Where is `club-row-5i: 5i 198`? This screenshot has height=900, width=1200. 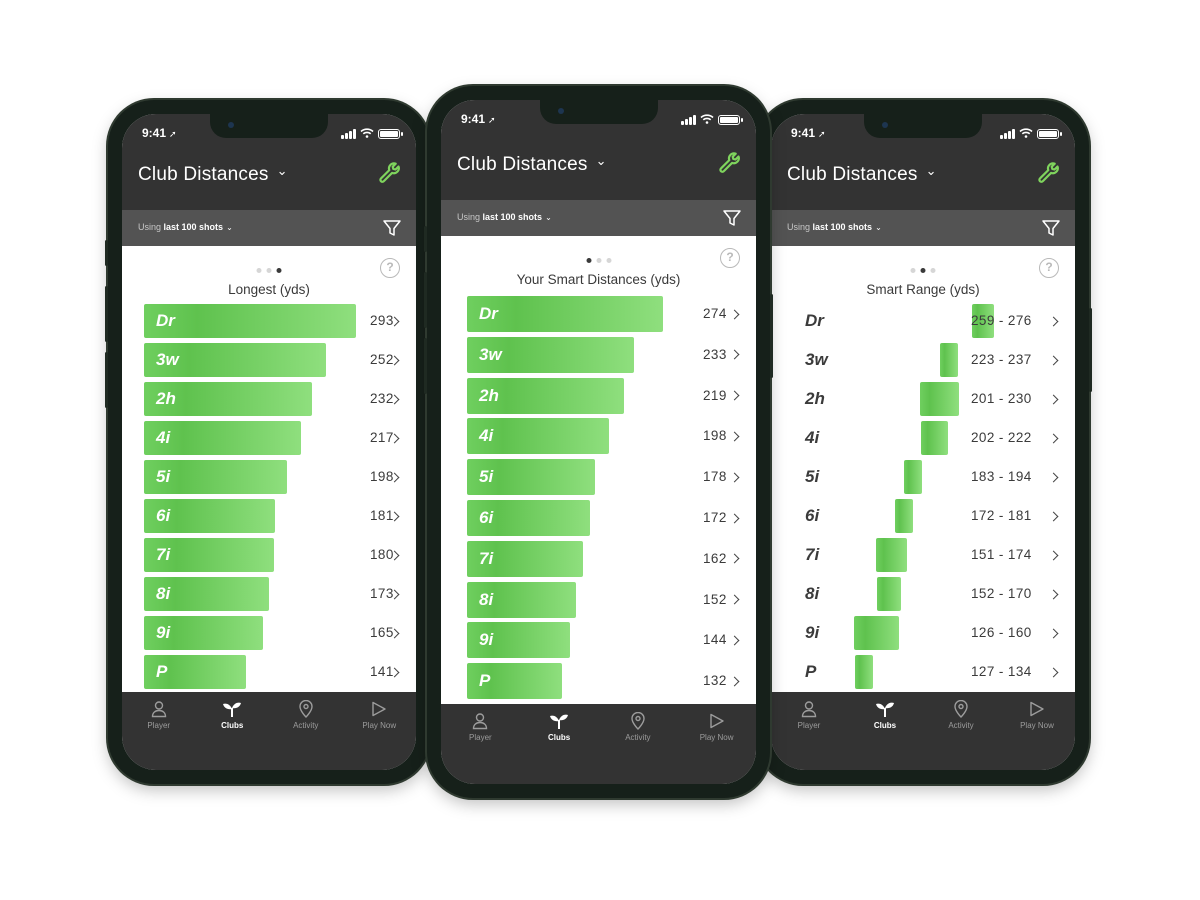 club-row-5i: 5i 198 is located at coordinates (269, 477).